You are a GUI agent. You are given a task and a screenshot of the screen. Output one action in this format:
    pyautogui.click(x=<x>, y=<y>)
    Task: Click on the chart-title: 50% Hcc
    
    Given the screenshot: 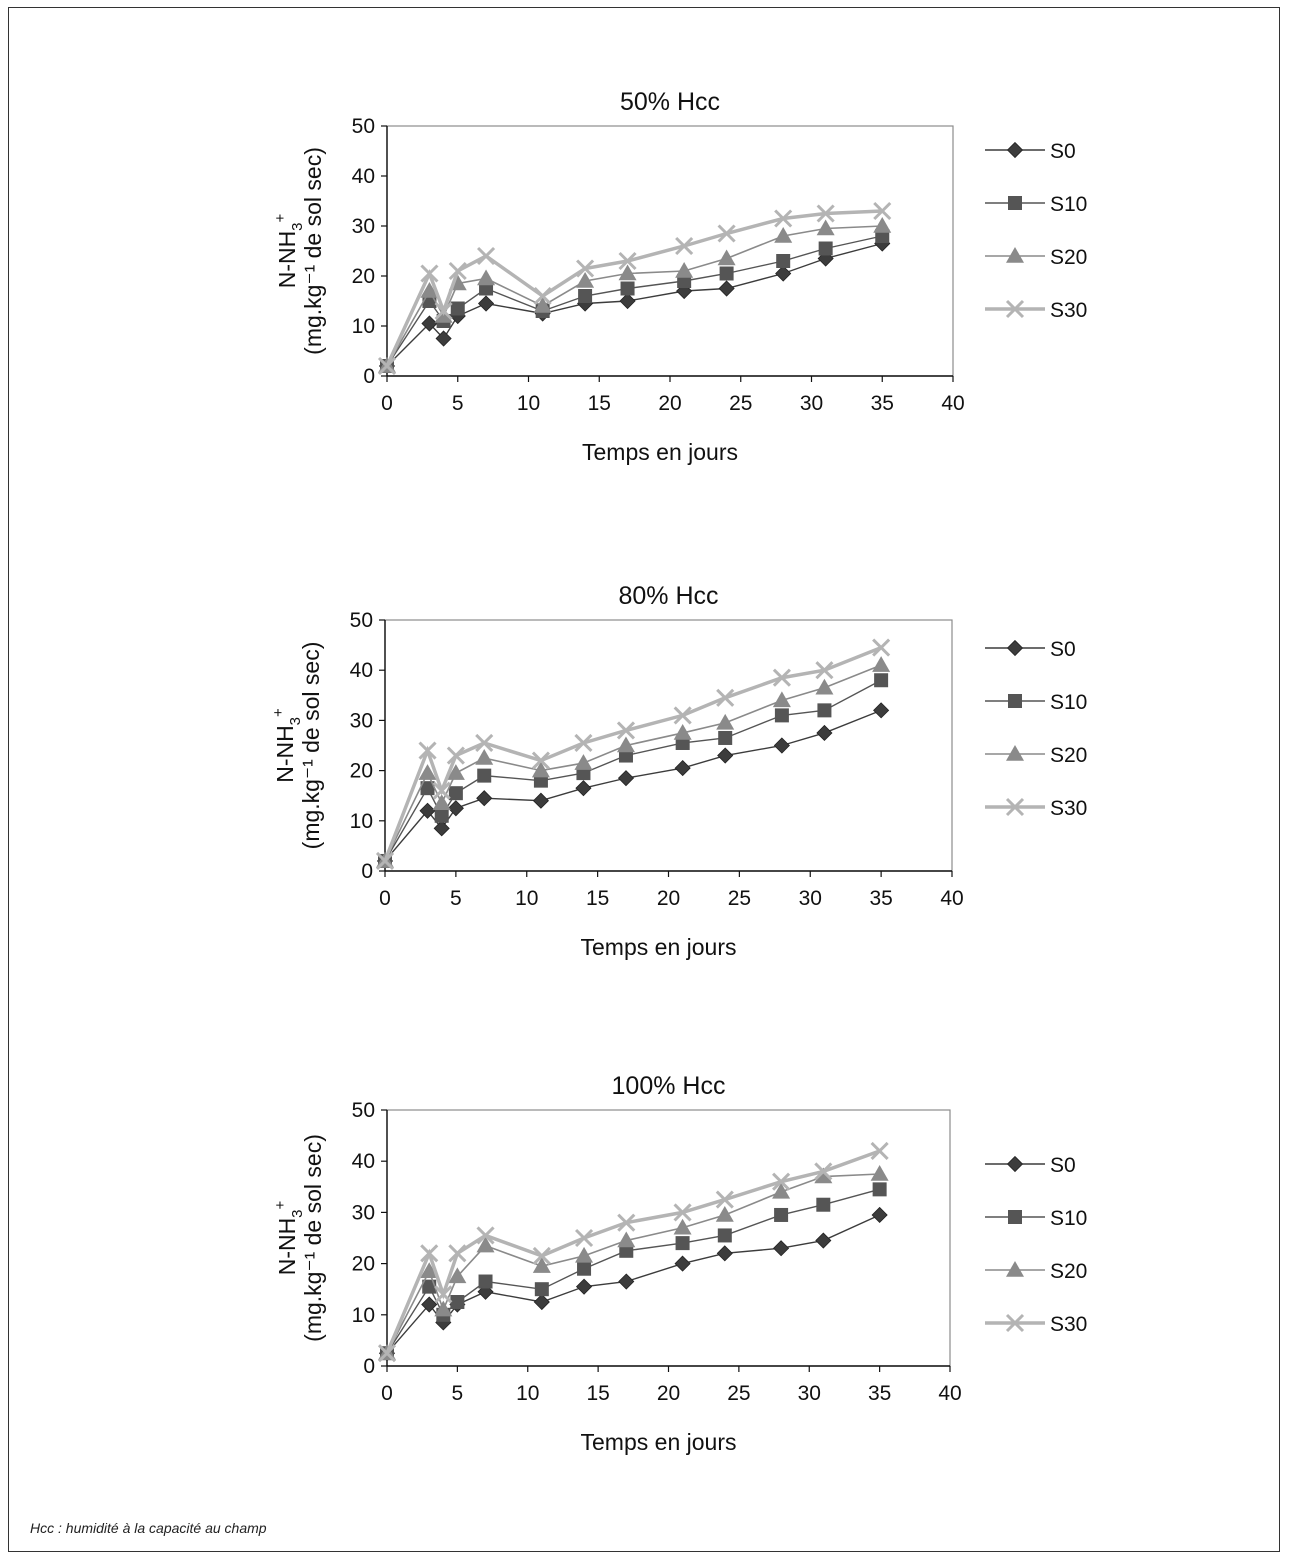 What is the action you would take?
    pyautogui.click(x=670, y=102)
    